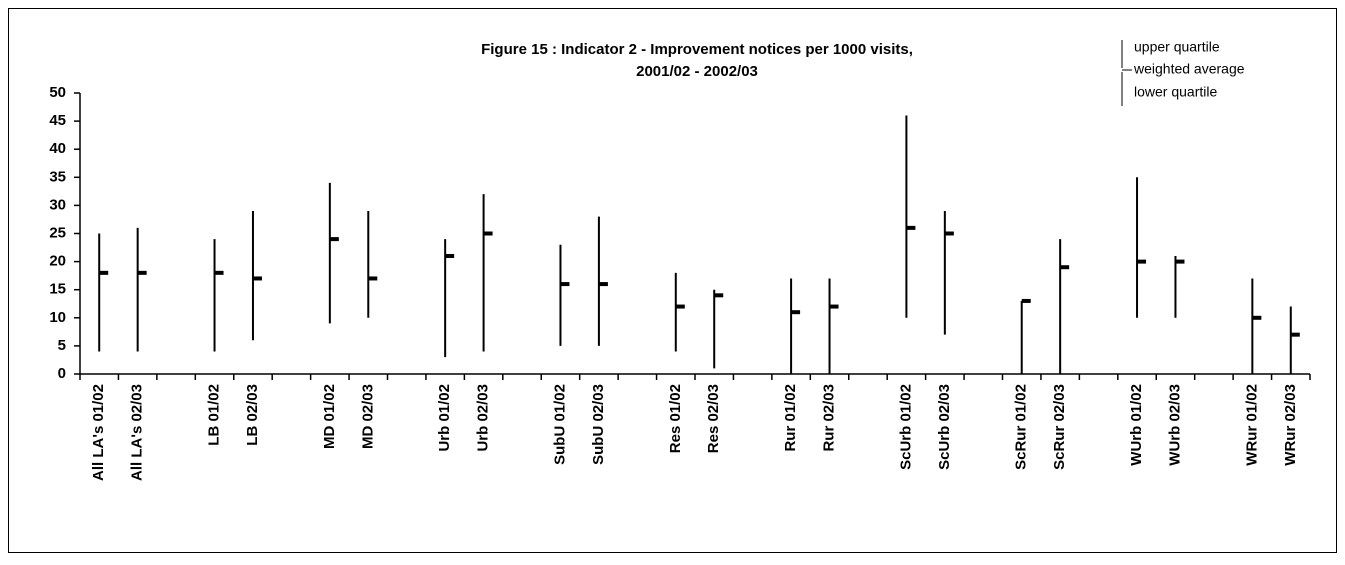 This screenshot has height=565, width=1345. What do you see at coordinates (367, 416) in the screenshot?
I see `x-tick-label: MD 02/03` at bounding box center [367, 416].